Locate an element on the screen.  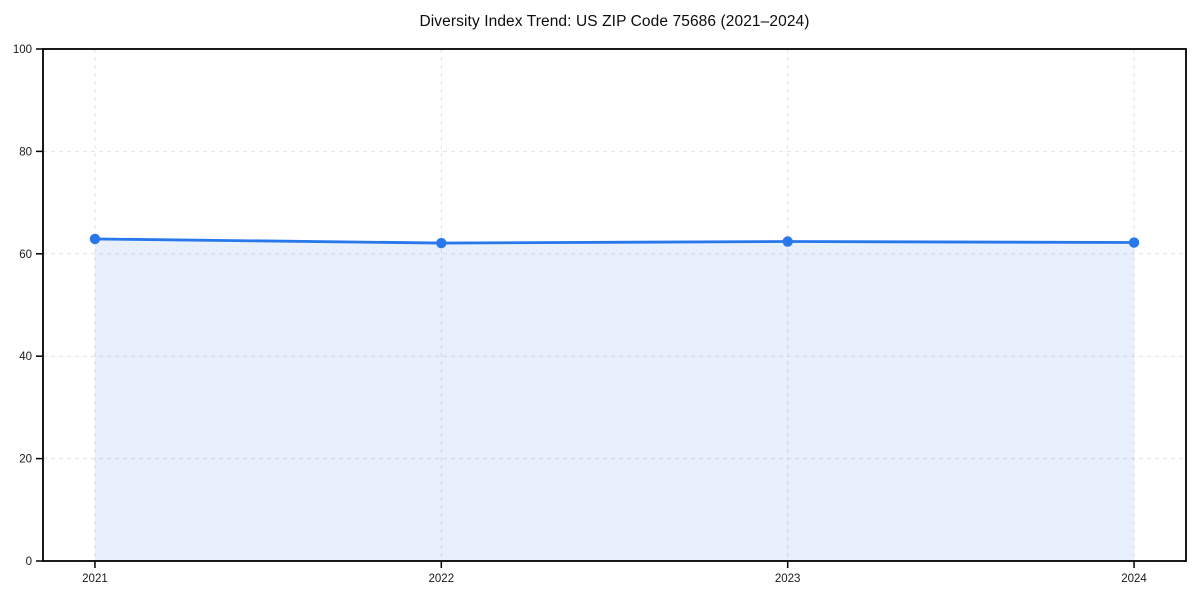
x-axis-tick-label: 2024 is located at coordinates (1134, 579).